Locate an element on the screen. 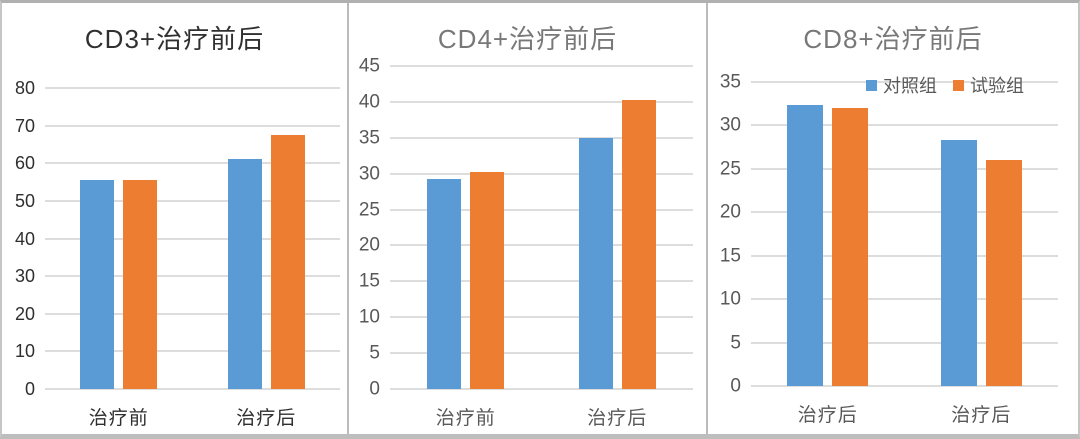 The width and height of the screenshot is (1080, 439). y-tick-label-80: 80 is located at coordinates (24, 88).